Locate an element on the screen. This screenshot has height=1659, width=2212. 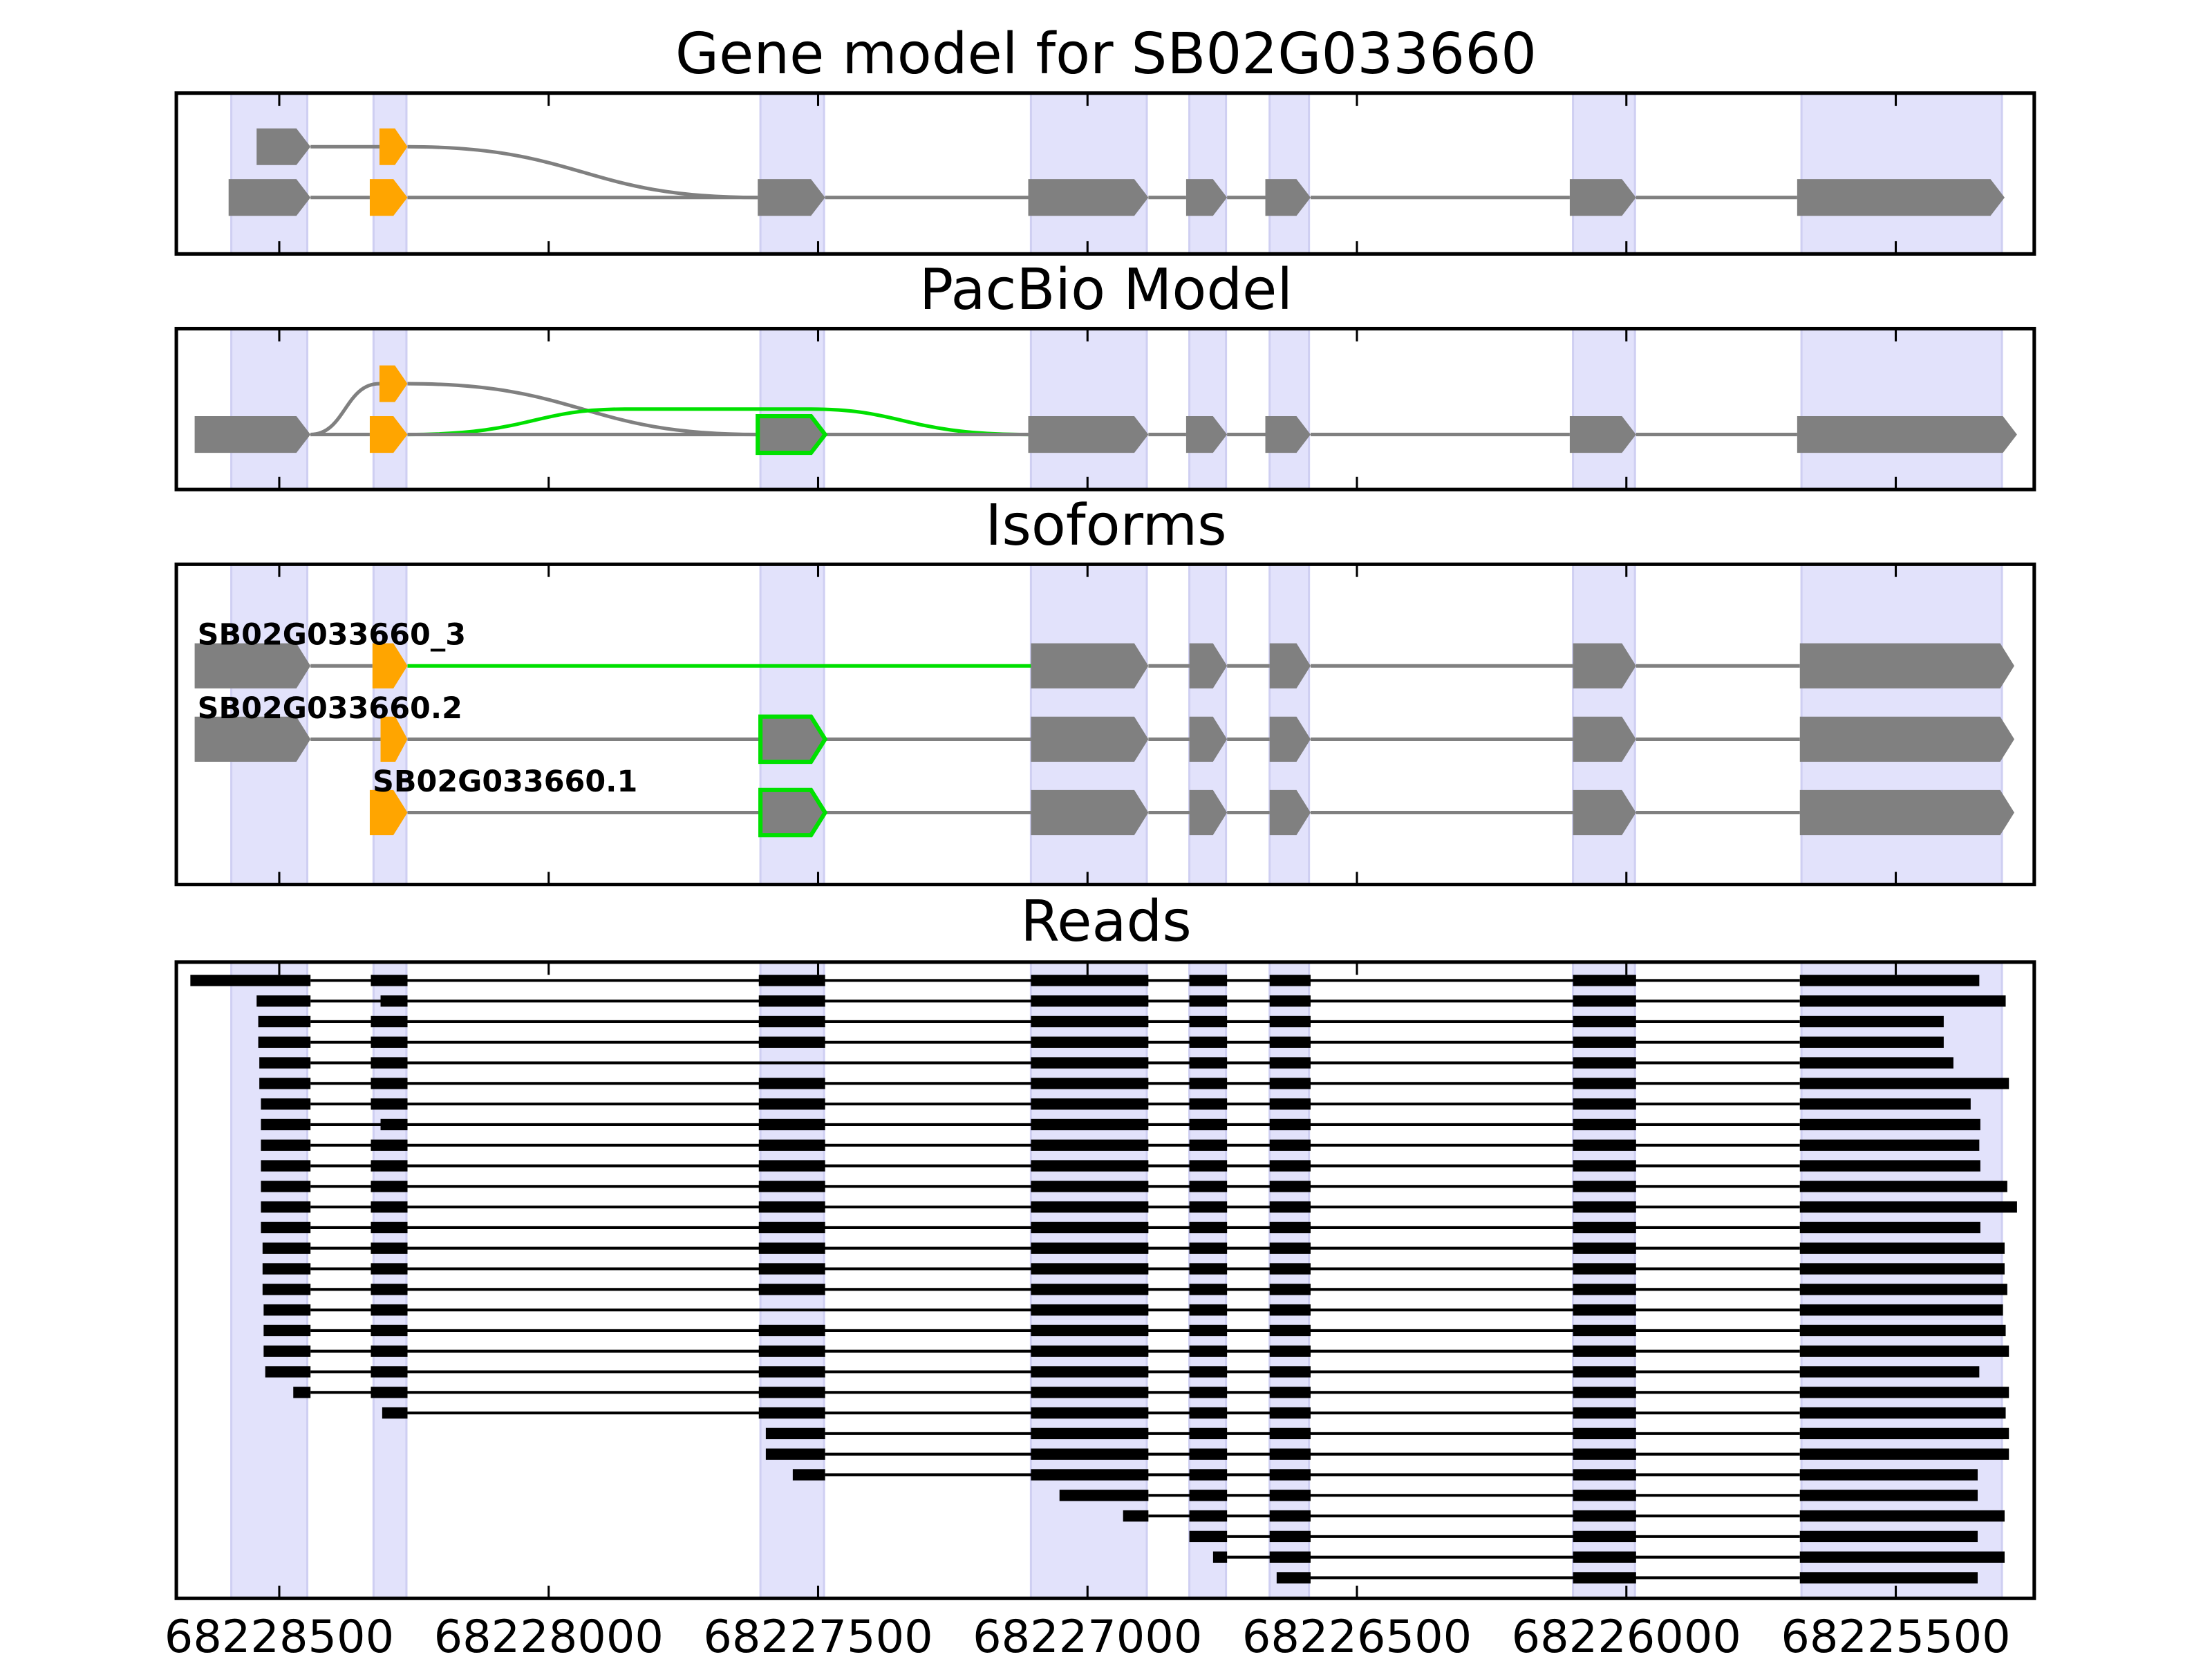
x-tick-label: 68228000 is located at coordinates (549, 1635).